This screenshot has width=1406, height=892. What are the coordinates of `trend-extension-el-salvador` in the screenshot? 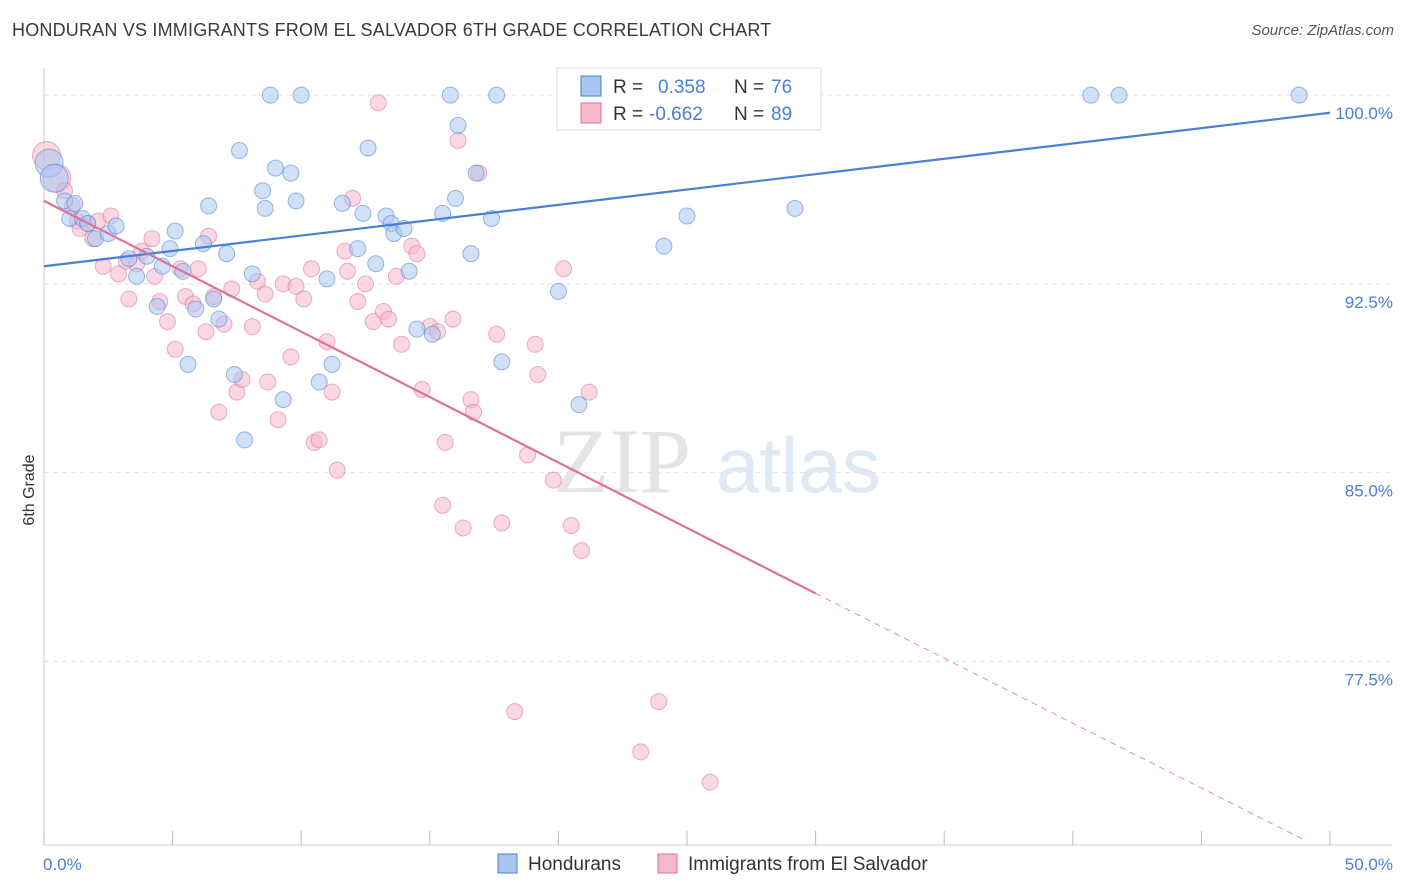 It's located at (1060, 716).